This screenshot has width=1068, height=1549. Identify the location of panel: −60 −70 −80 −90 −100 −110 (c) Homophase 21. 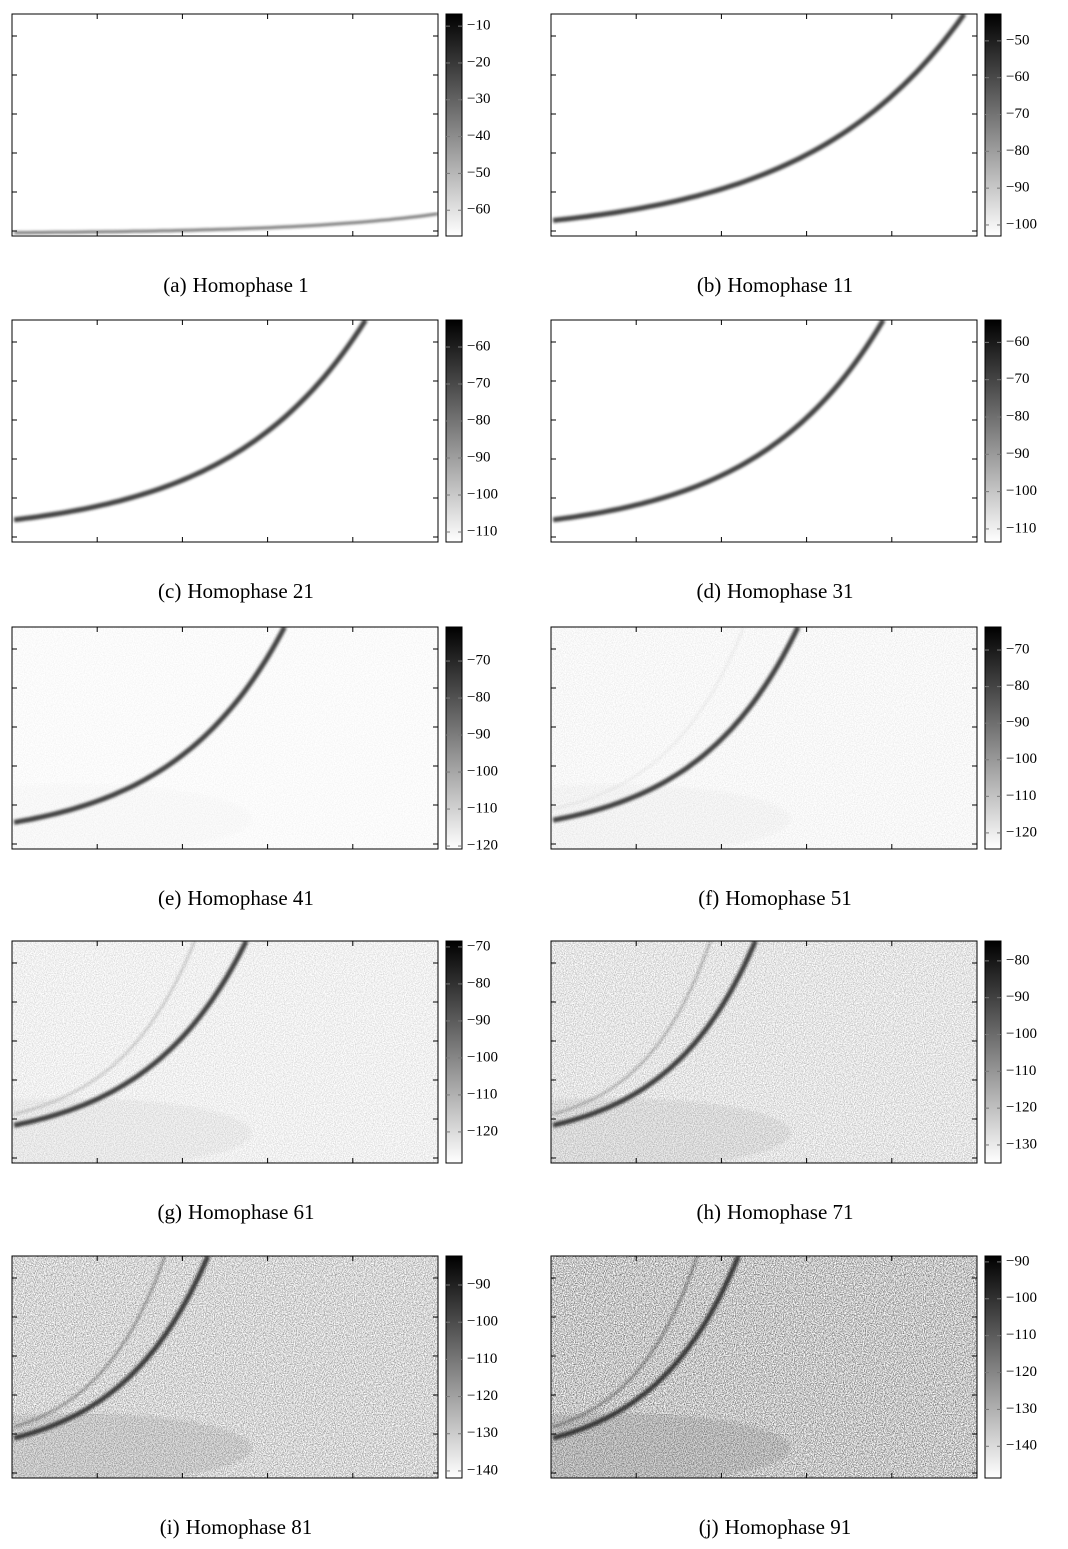
(254, 461).